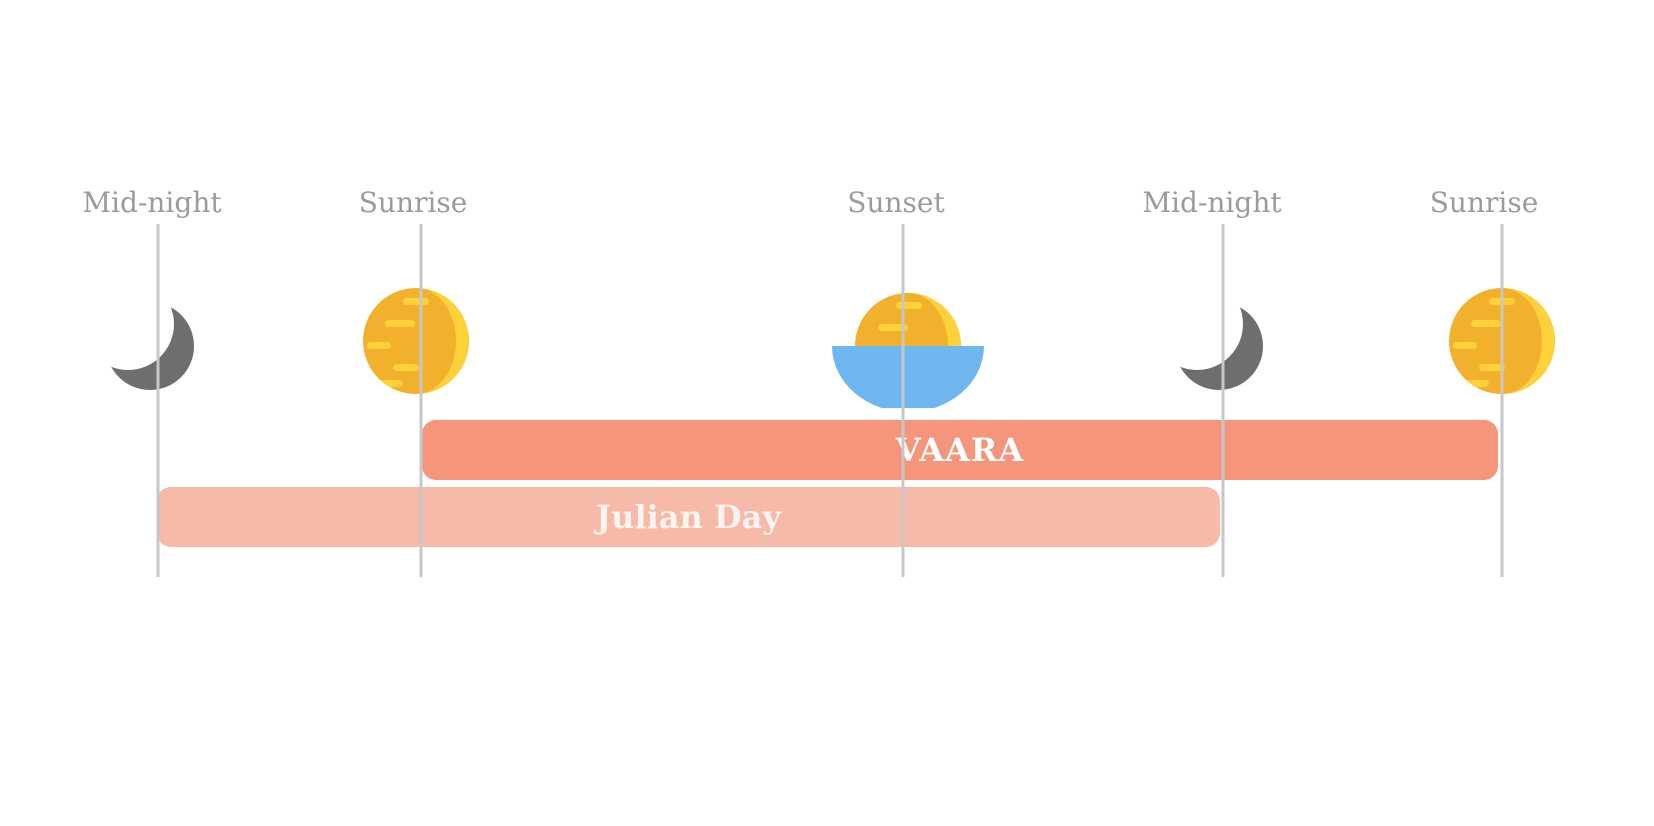 This screenshot has height=826, width=1654. What do you see at coordinates (960, 450) in the screenshot?
I see `vaara-span-bar: VAARA` at bounding box center [960, 450].